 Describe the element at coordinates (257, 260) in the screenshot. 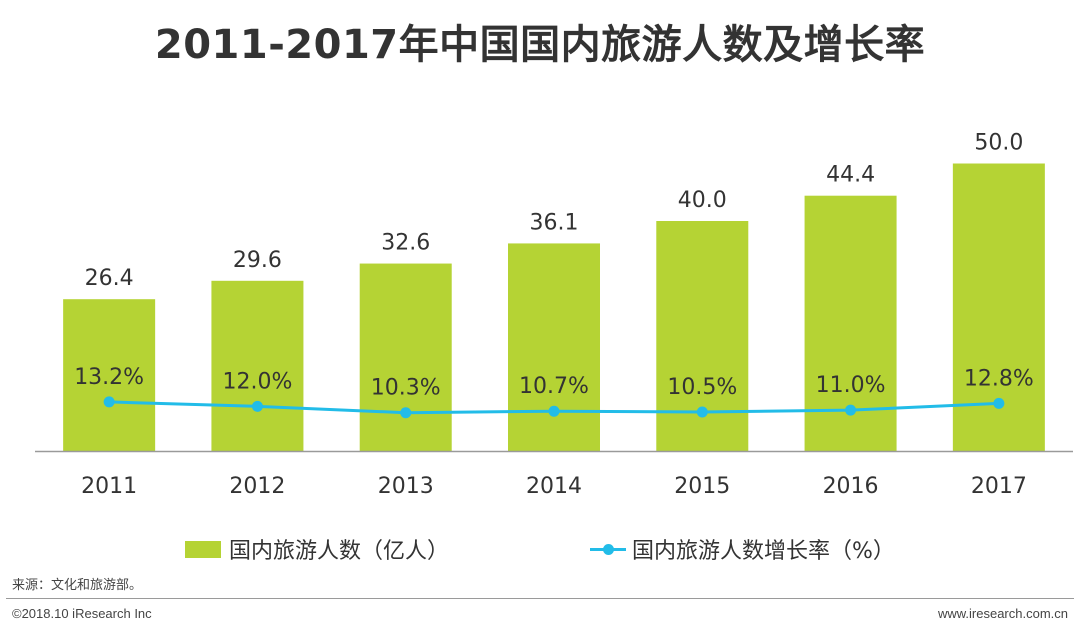

I see `bar-label-2012: 29.6` at that location.